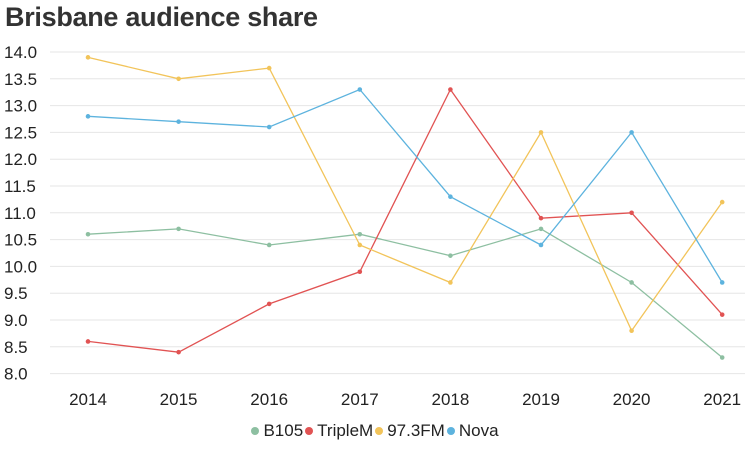 The height and width of the screenshot is (453, 750). Describe the element at coordinates (20, 79) in the screenshot. I see `y-tick-label: 13.5` at that location.